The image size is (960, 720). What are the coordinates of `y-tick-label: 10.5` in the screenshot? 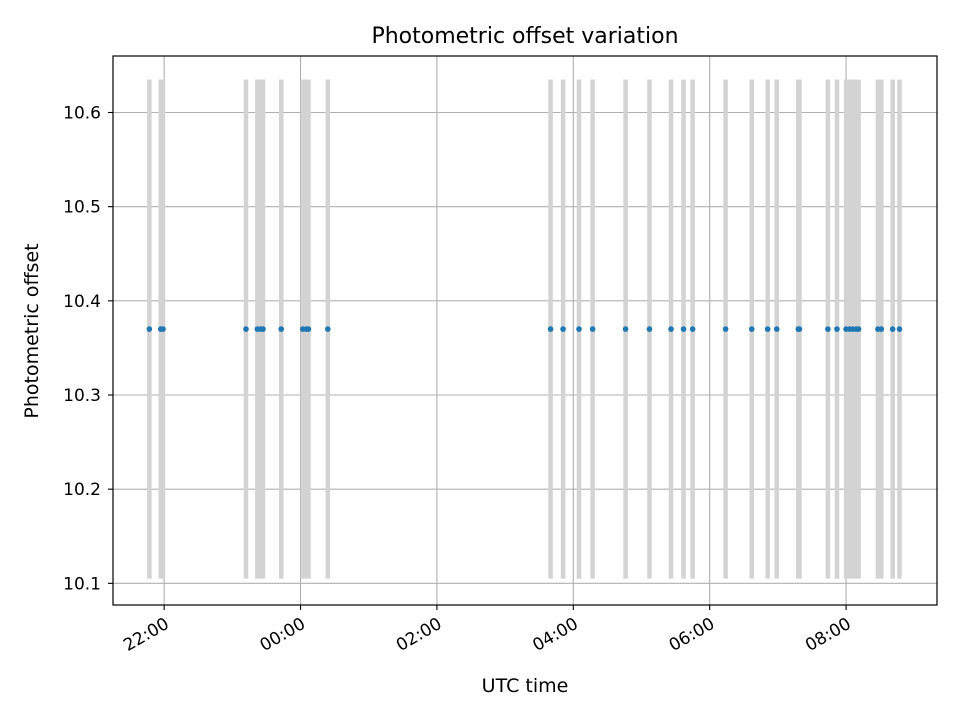 It's located at (82, 208).